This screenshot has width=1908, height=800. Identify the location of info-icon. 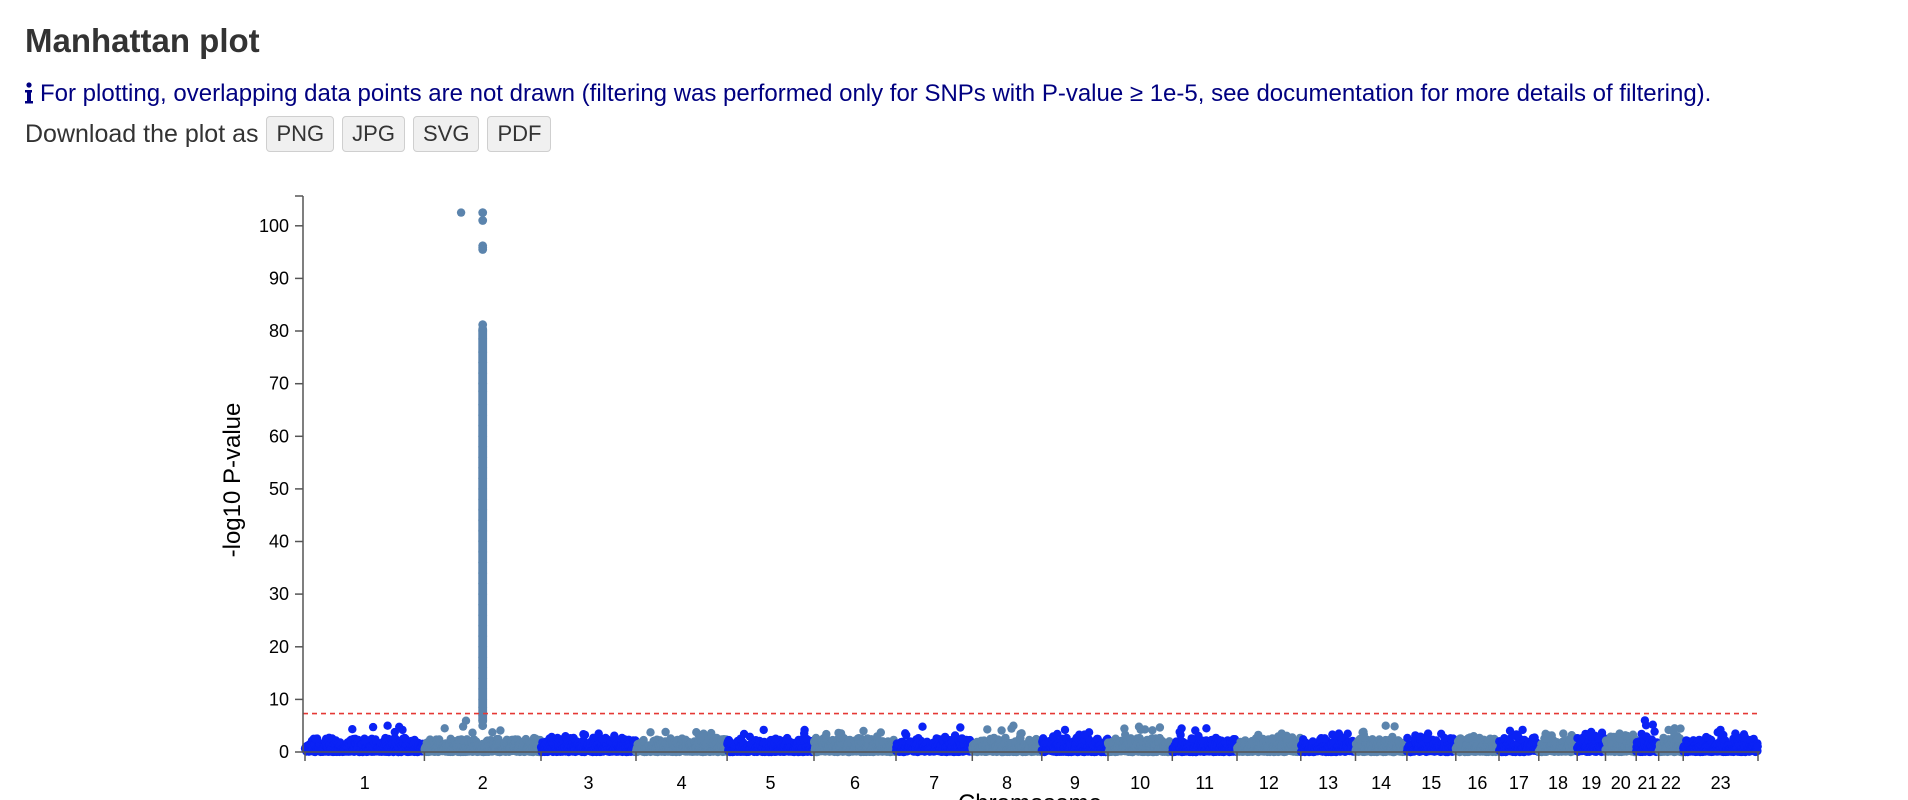
(29, 93).